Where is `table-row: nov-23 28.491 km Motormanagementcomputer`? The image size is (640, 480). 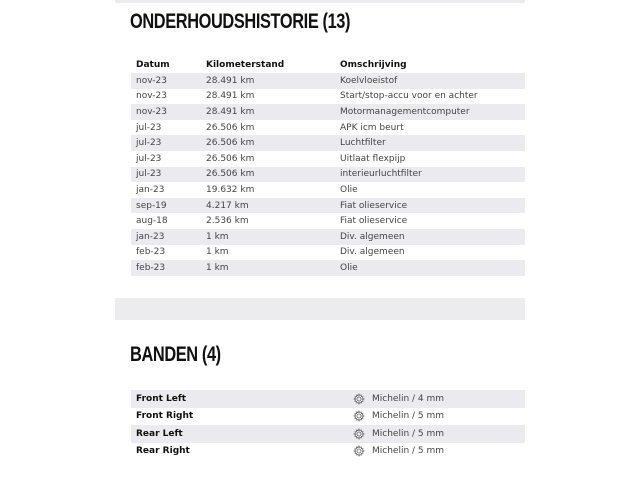 table-row: nov-23 28.491 km Motormanagementcomputer is located at coordinates (328, 112).